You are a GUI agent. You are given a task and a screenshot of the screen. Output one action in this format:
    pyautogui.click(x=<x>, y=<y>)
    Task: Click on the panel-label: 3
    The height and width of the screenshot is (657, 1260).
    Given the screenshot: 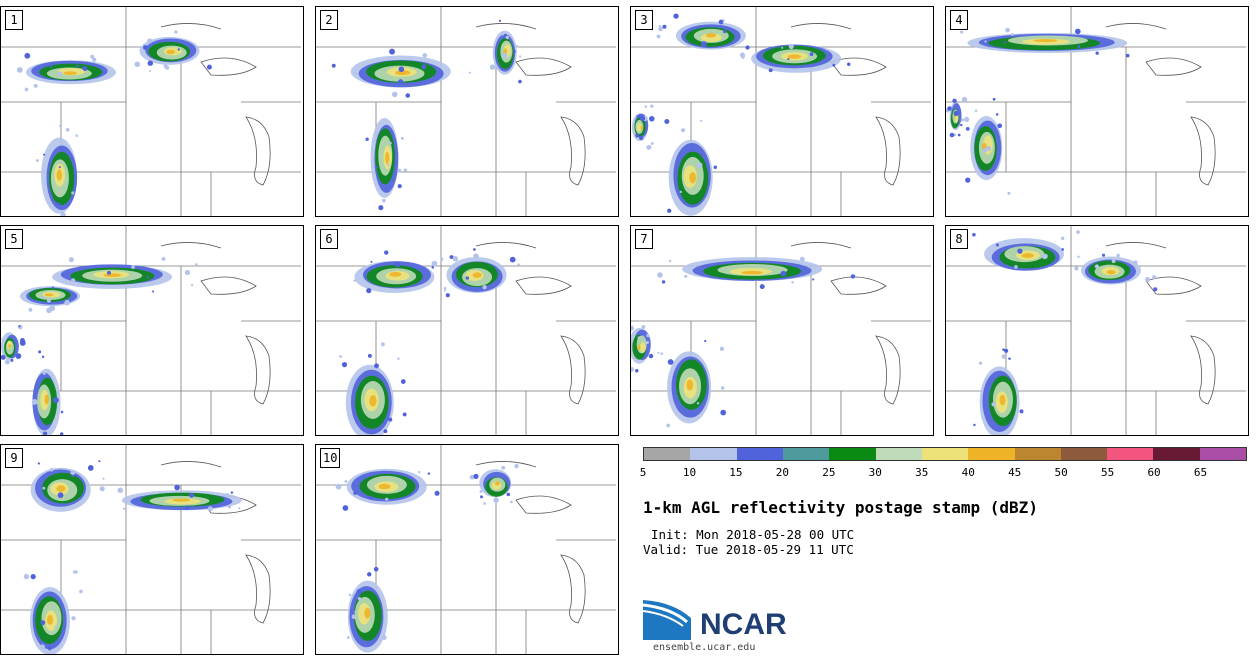 What is the action you would take?
    pyautogui.click(x=644, y=20)
    